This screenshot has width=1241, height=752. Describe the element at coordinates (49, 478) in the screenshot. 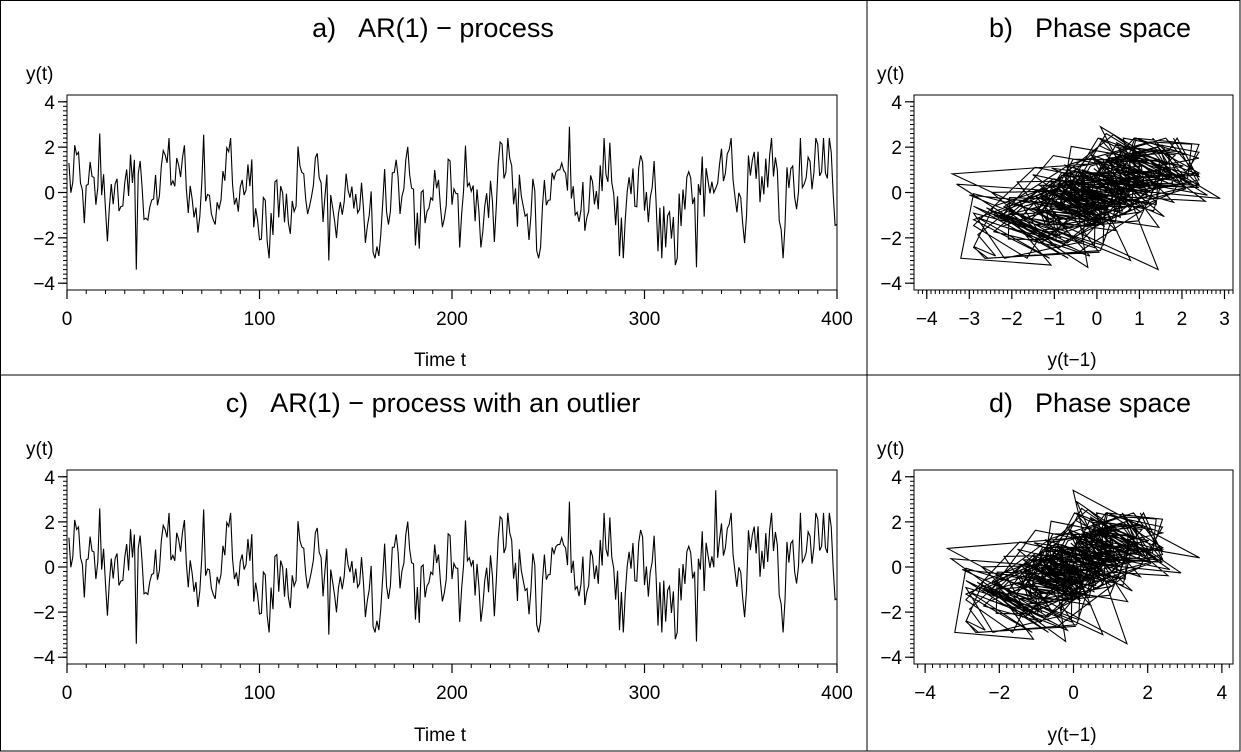

I see `y-tick-label-c: 4` at that location.